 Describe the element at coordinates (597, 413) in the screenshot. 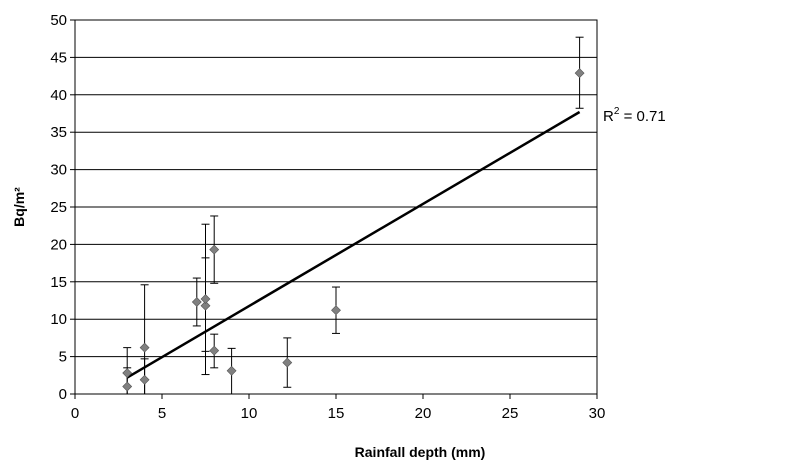

I see `x-tick-label: 30` at that location.